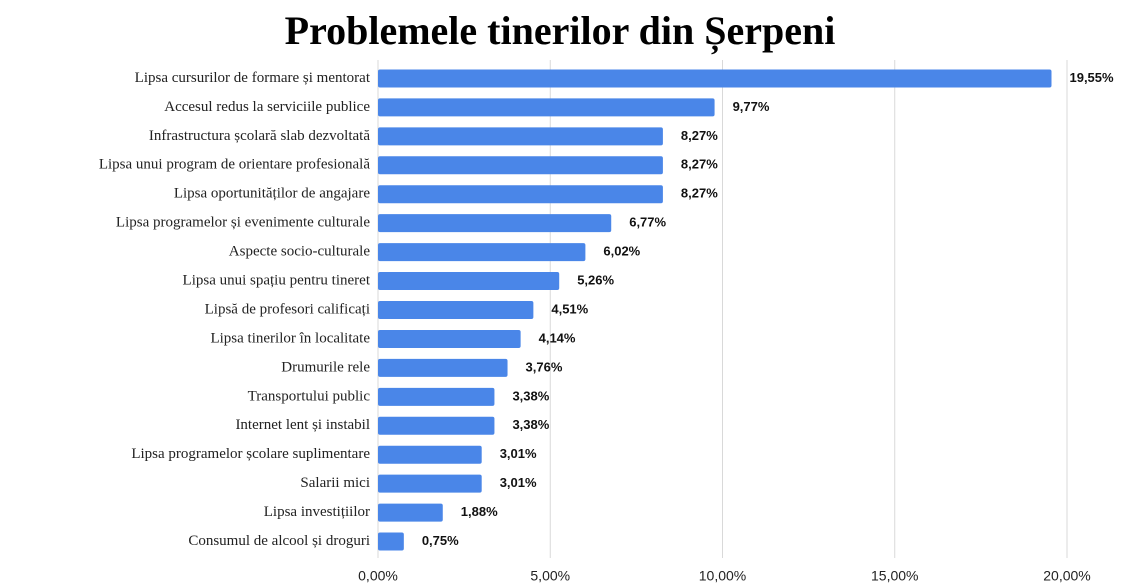 The height and width of the screenshot is (586, 1133). What do you see at coordinates (557, 337) in the screenshot?
I see `value-label: 4,14%` at bounding box center [557, 337].